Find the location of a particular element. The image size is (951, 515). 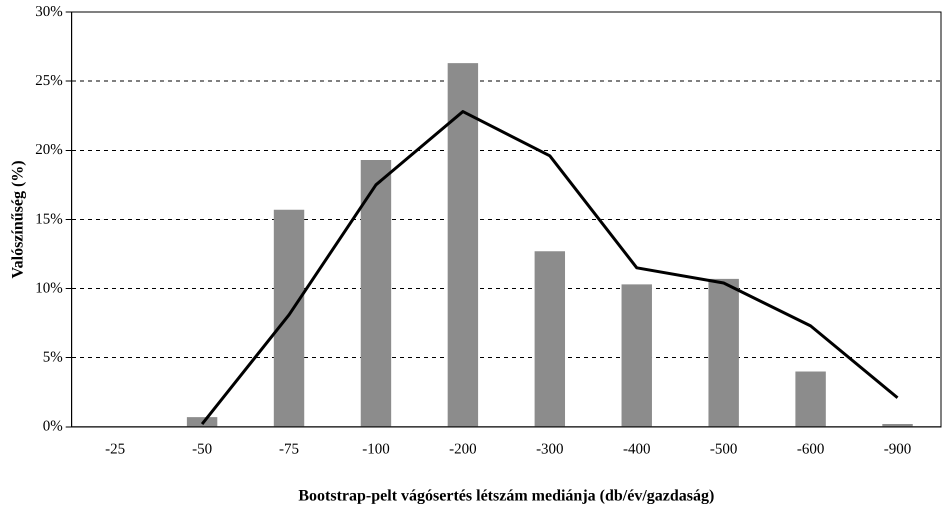

x-tick-label: -500 is located at coordinates (724, 450).